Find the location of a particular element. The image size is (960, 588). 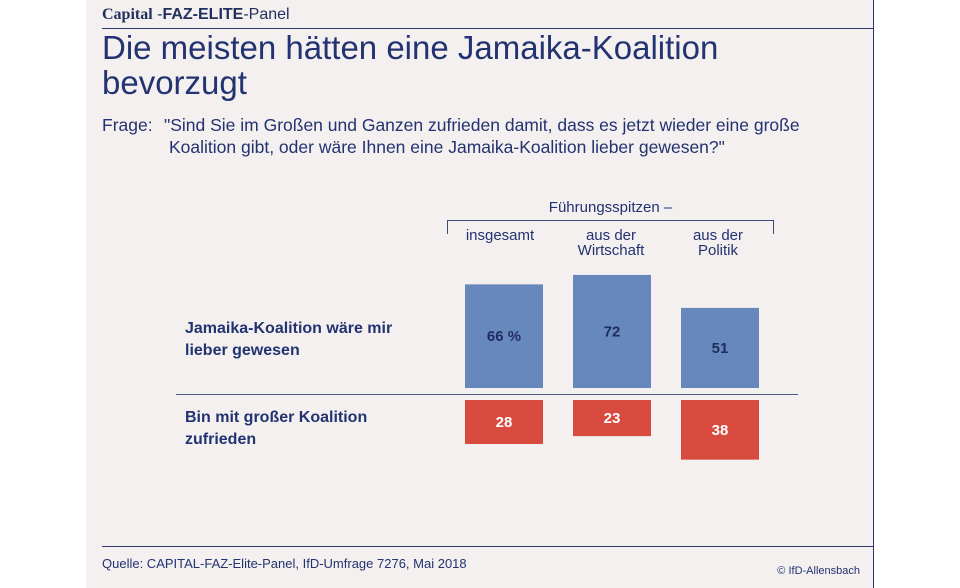

bar-value-label: 51 is located at coordinates (720, 348).